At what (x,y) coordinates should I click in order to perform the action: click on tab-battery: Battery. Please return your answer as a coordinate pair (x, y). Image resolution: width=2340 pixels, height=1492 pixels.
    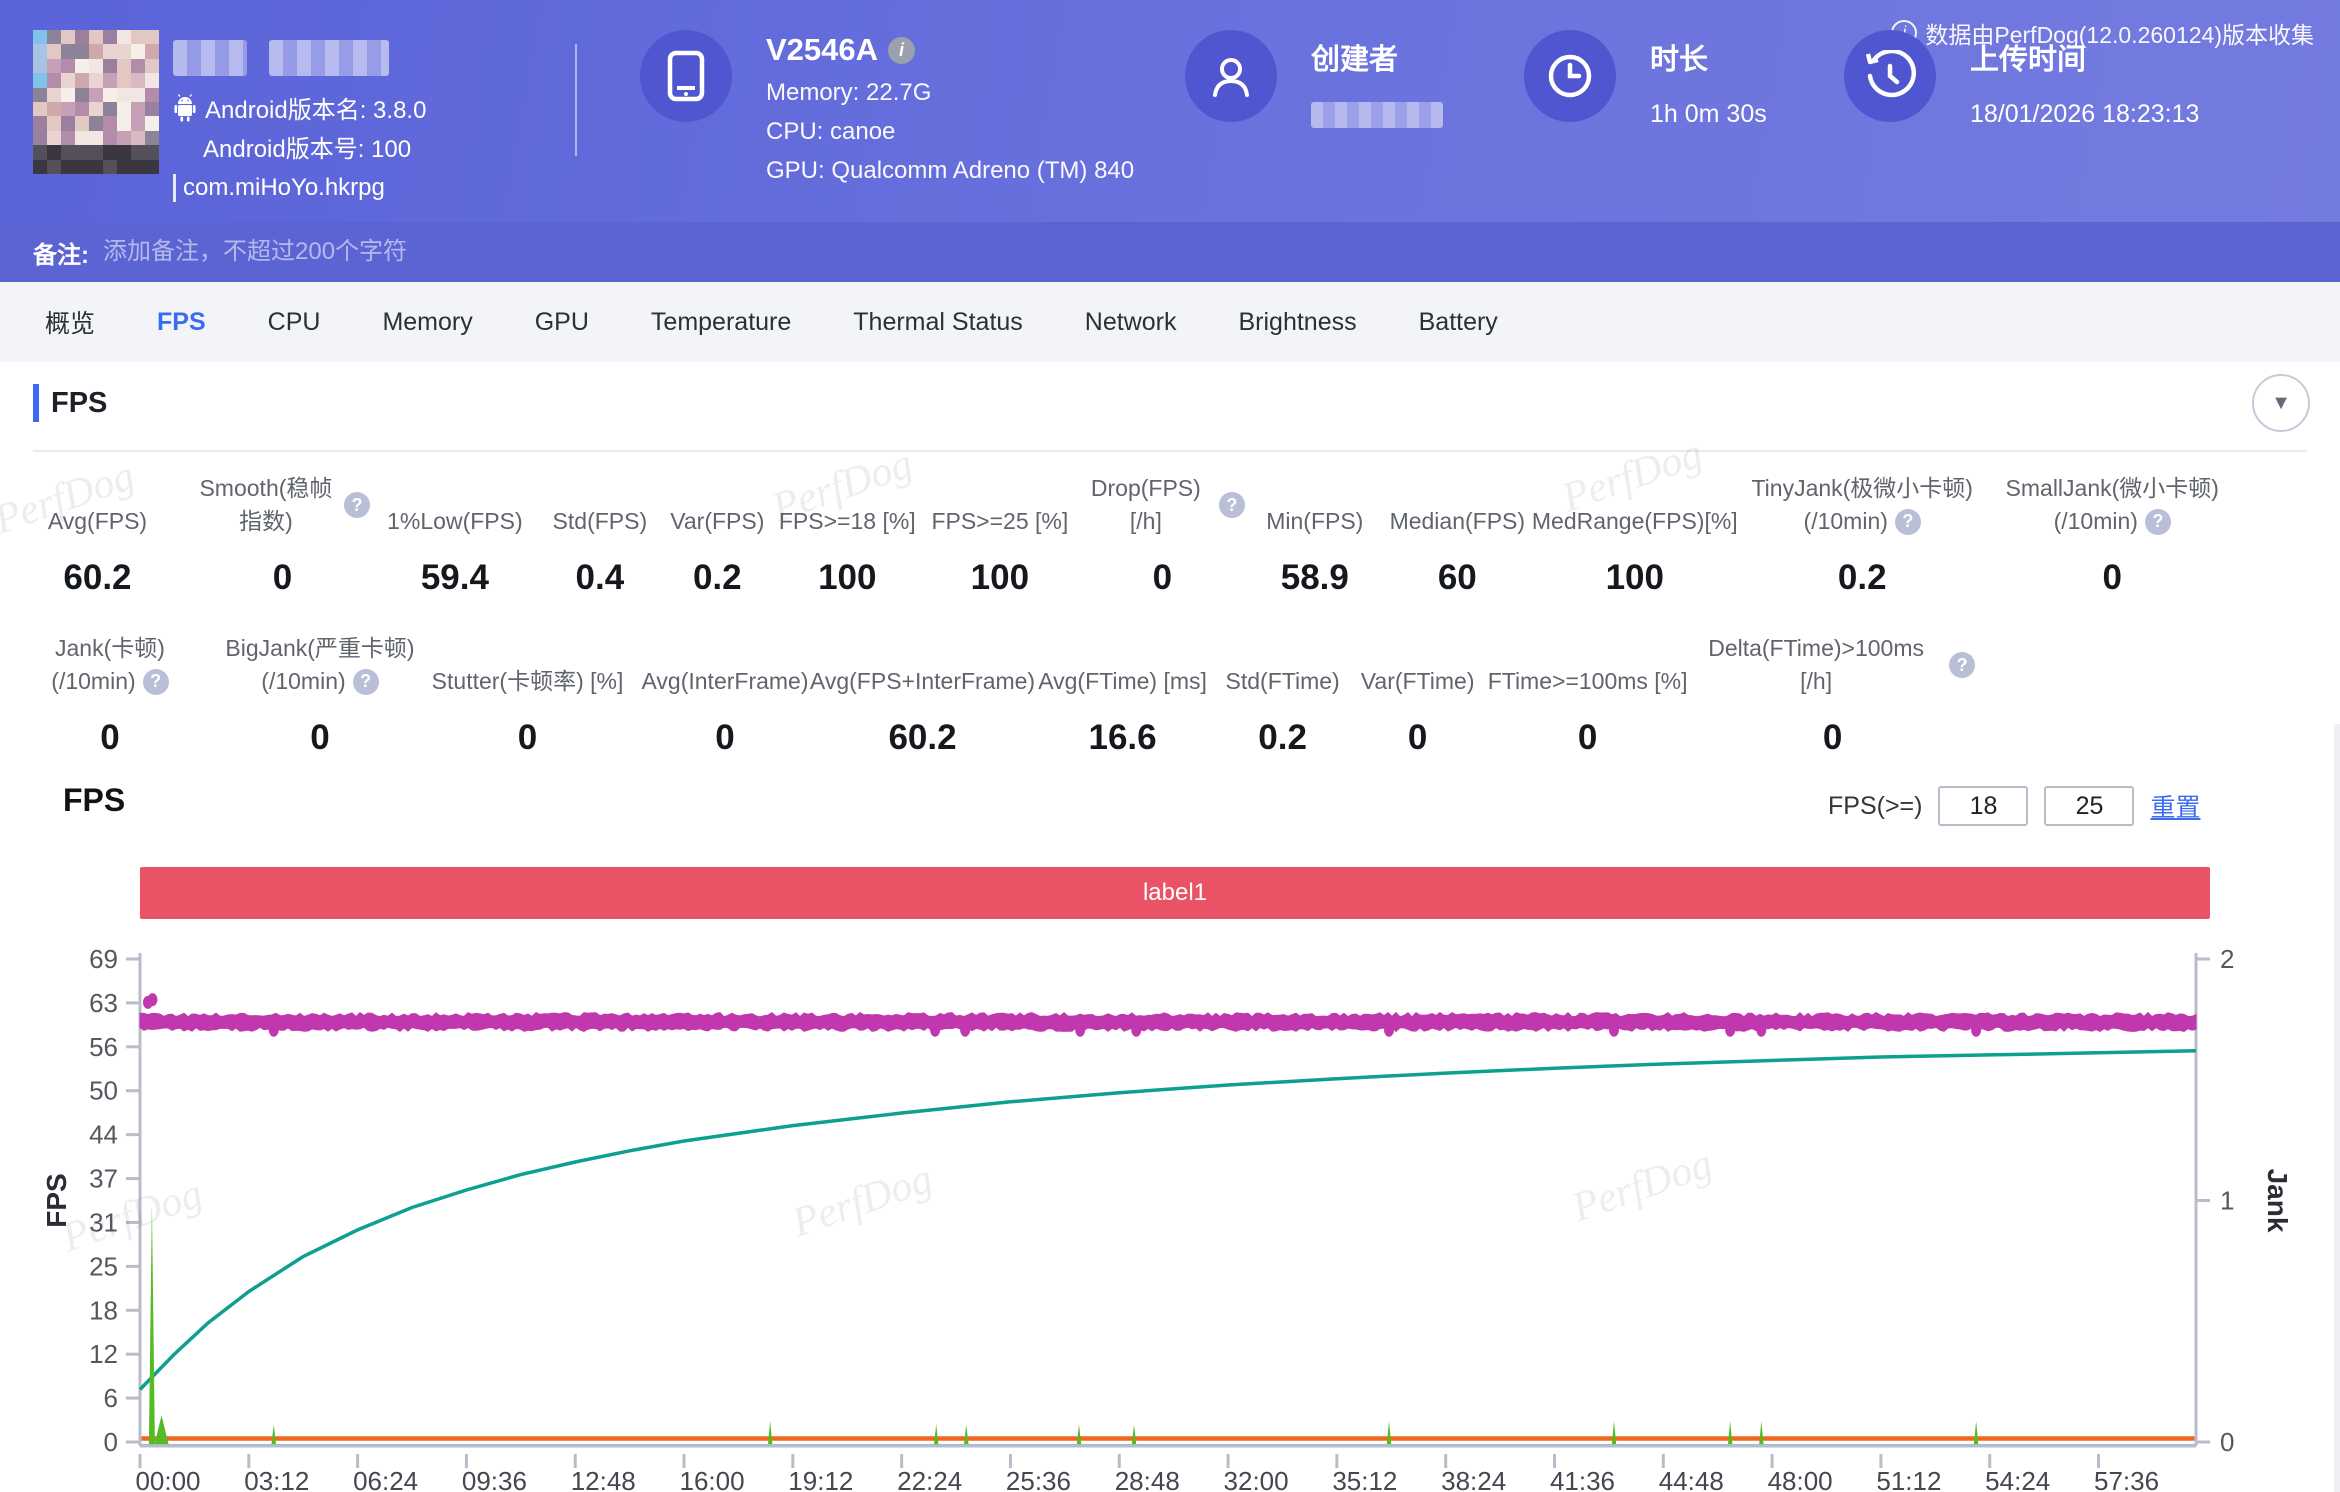
    Looking at the image, I should click on (1458, 321).